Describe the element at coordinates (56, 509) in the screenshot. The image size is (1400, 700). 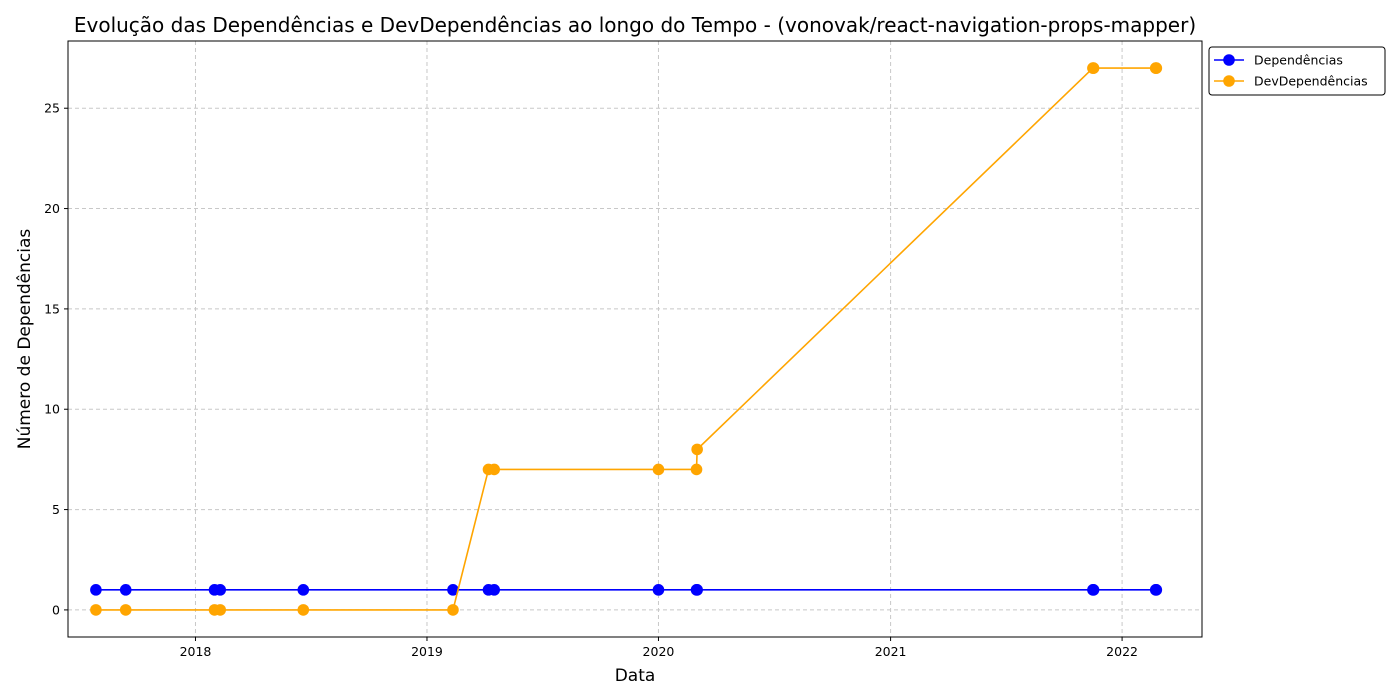
I see `y-tick-label: 5` at that location.